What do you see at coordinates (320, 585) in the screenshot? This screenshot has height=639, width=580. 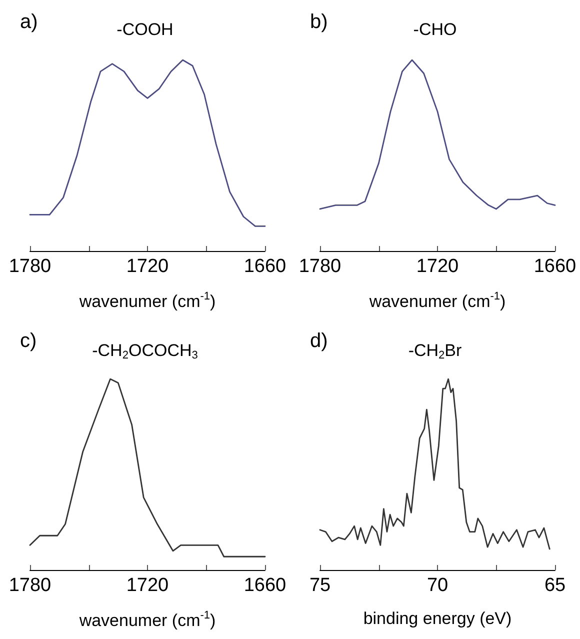 I see `x-tick-label: 75` at bounding box center [320, 585].